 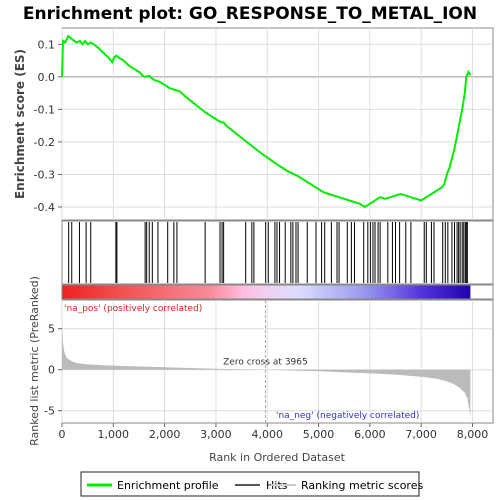 What do you see at coordinates (266, 292) in the screenshot?
I see `rank-color-bar` at bounding box center [266, 292].